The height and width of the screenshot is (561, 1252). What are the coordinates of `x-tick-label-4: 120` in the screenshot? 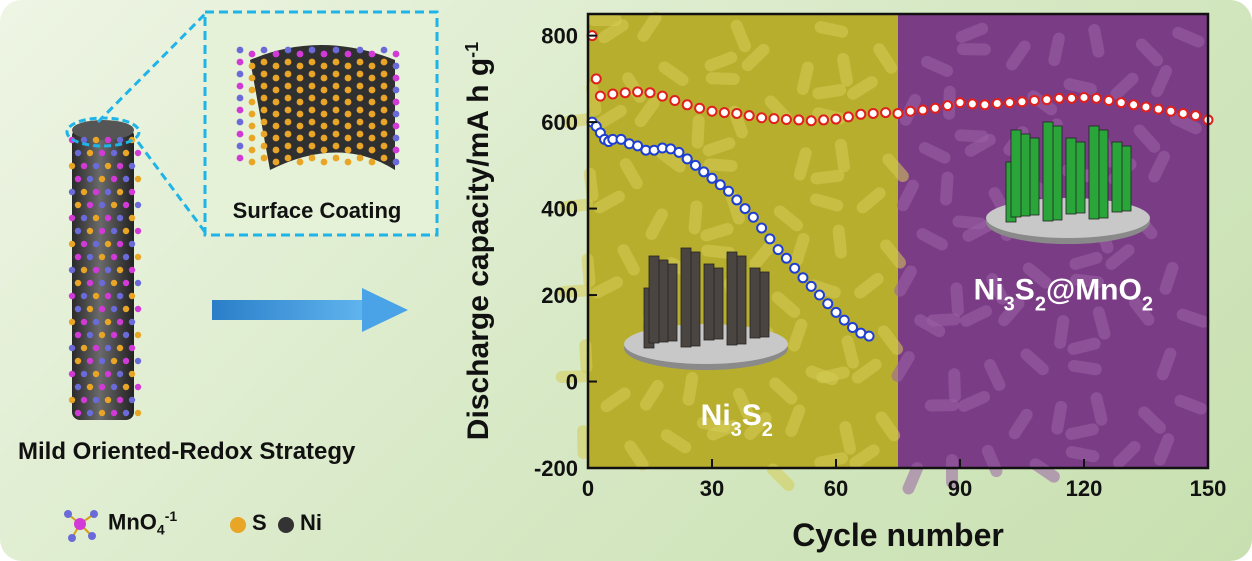 It's located at (1084, 488).